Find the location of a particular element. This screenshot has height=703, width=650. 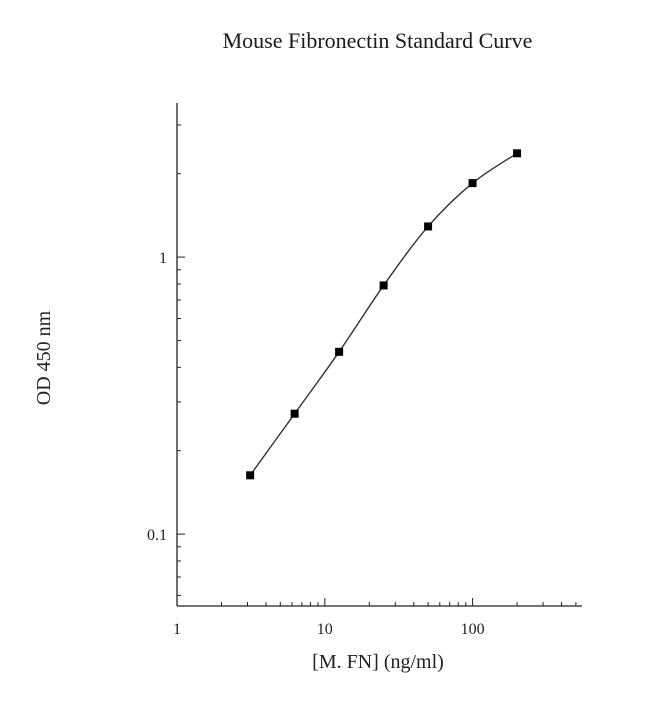

x-tick-label: 1 is located at coordinates (177, 629).